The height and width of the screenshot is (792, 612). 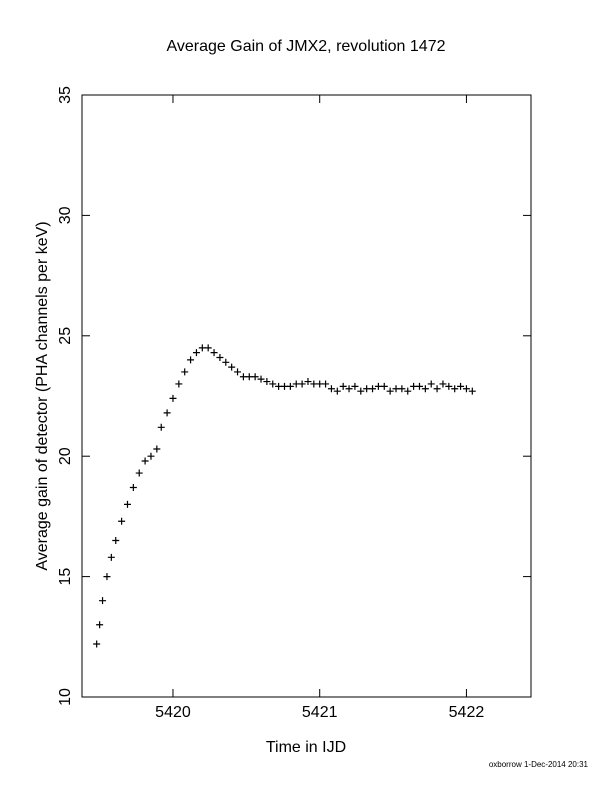 I want to click on x-tick-label: 5422, so click(x=467, y=712).